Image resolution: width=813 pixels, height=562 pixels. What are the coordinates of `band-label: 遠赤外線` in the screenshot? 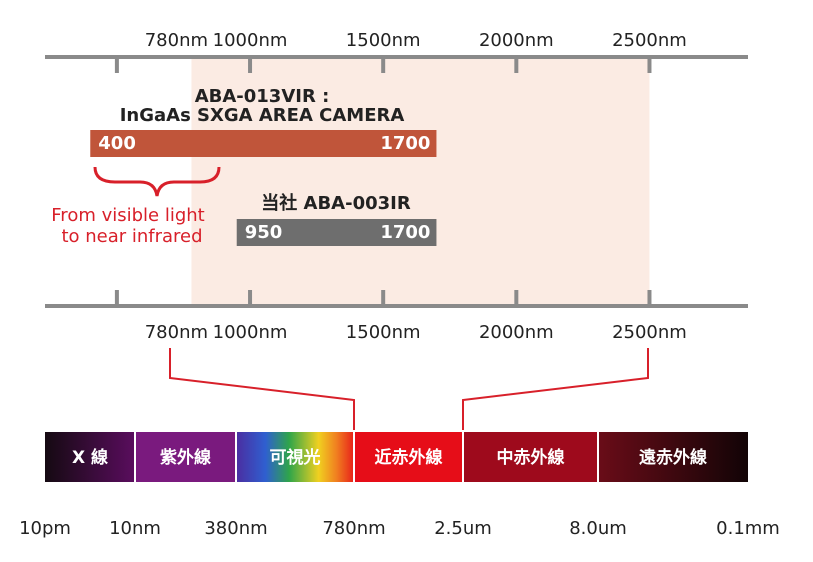 It's located at (673, 457).